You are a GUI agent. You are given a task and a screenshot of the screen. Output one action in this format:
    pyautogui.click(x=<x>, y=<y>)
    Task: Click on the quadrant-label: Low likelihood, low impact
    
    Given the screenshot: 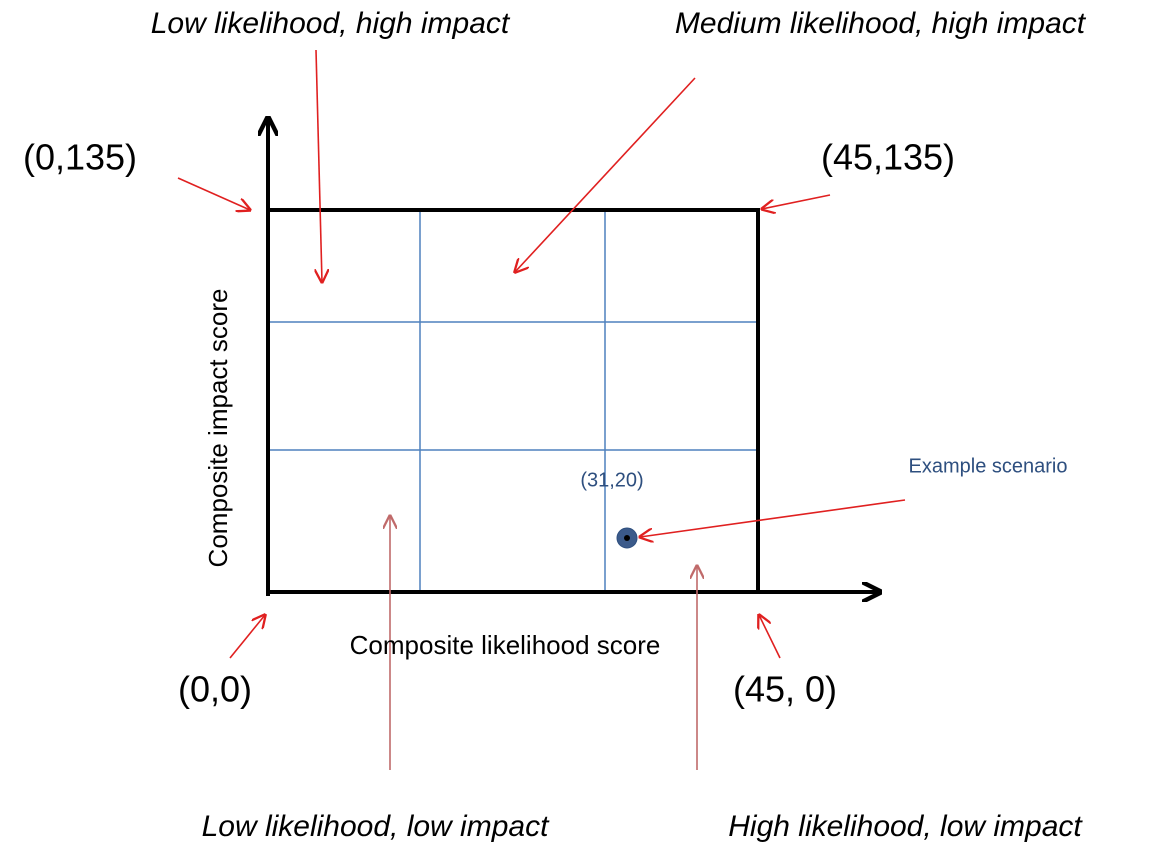 What is the action you would take?
    pyautogui.click(x=376, y=826)
    